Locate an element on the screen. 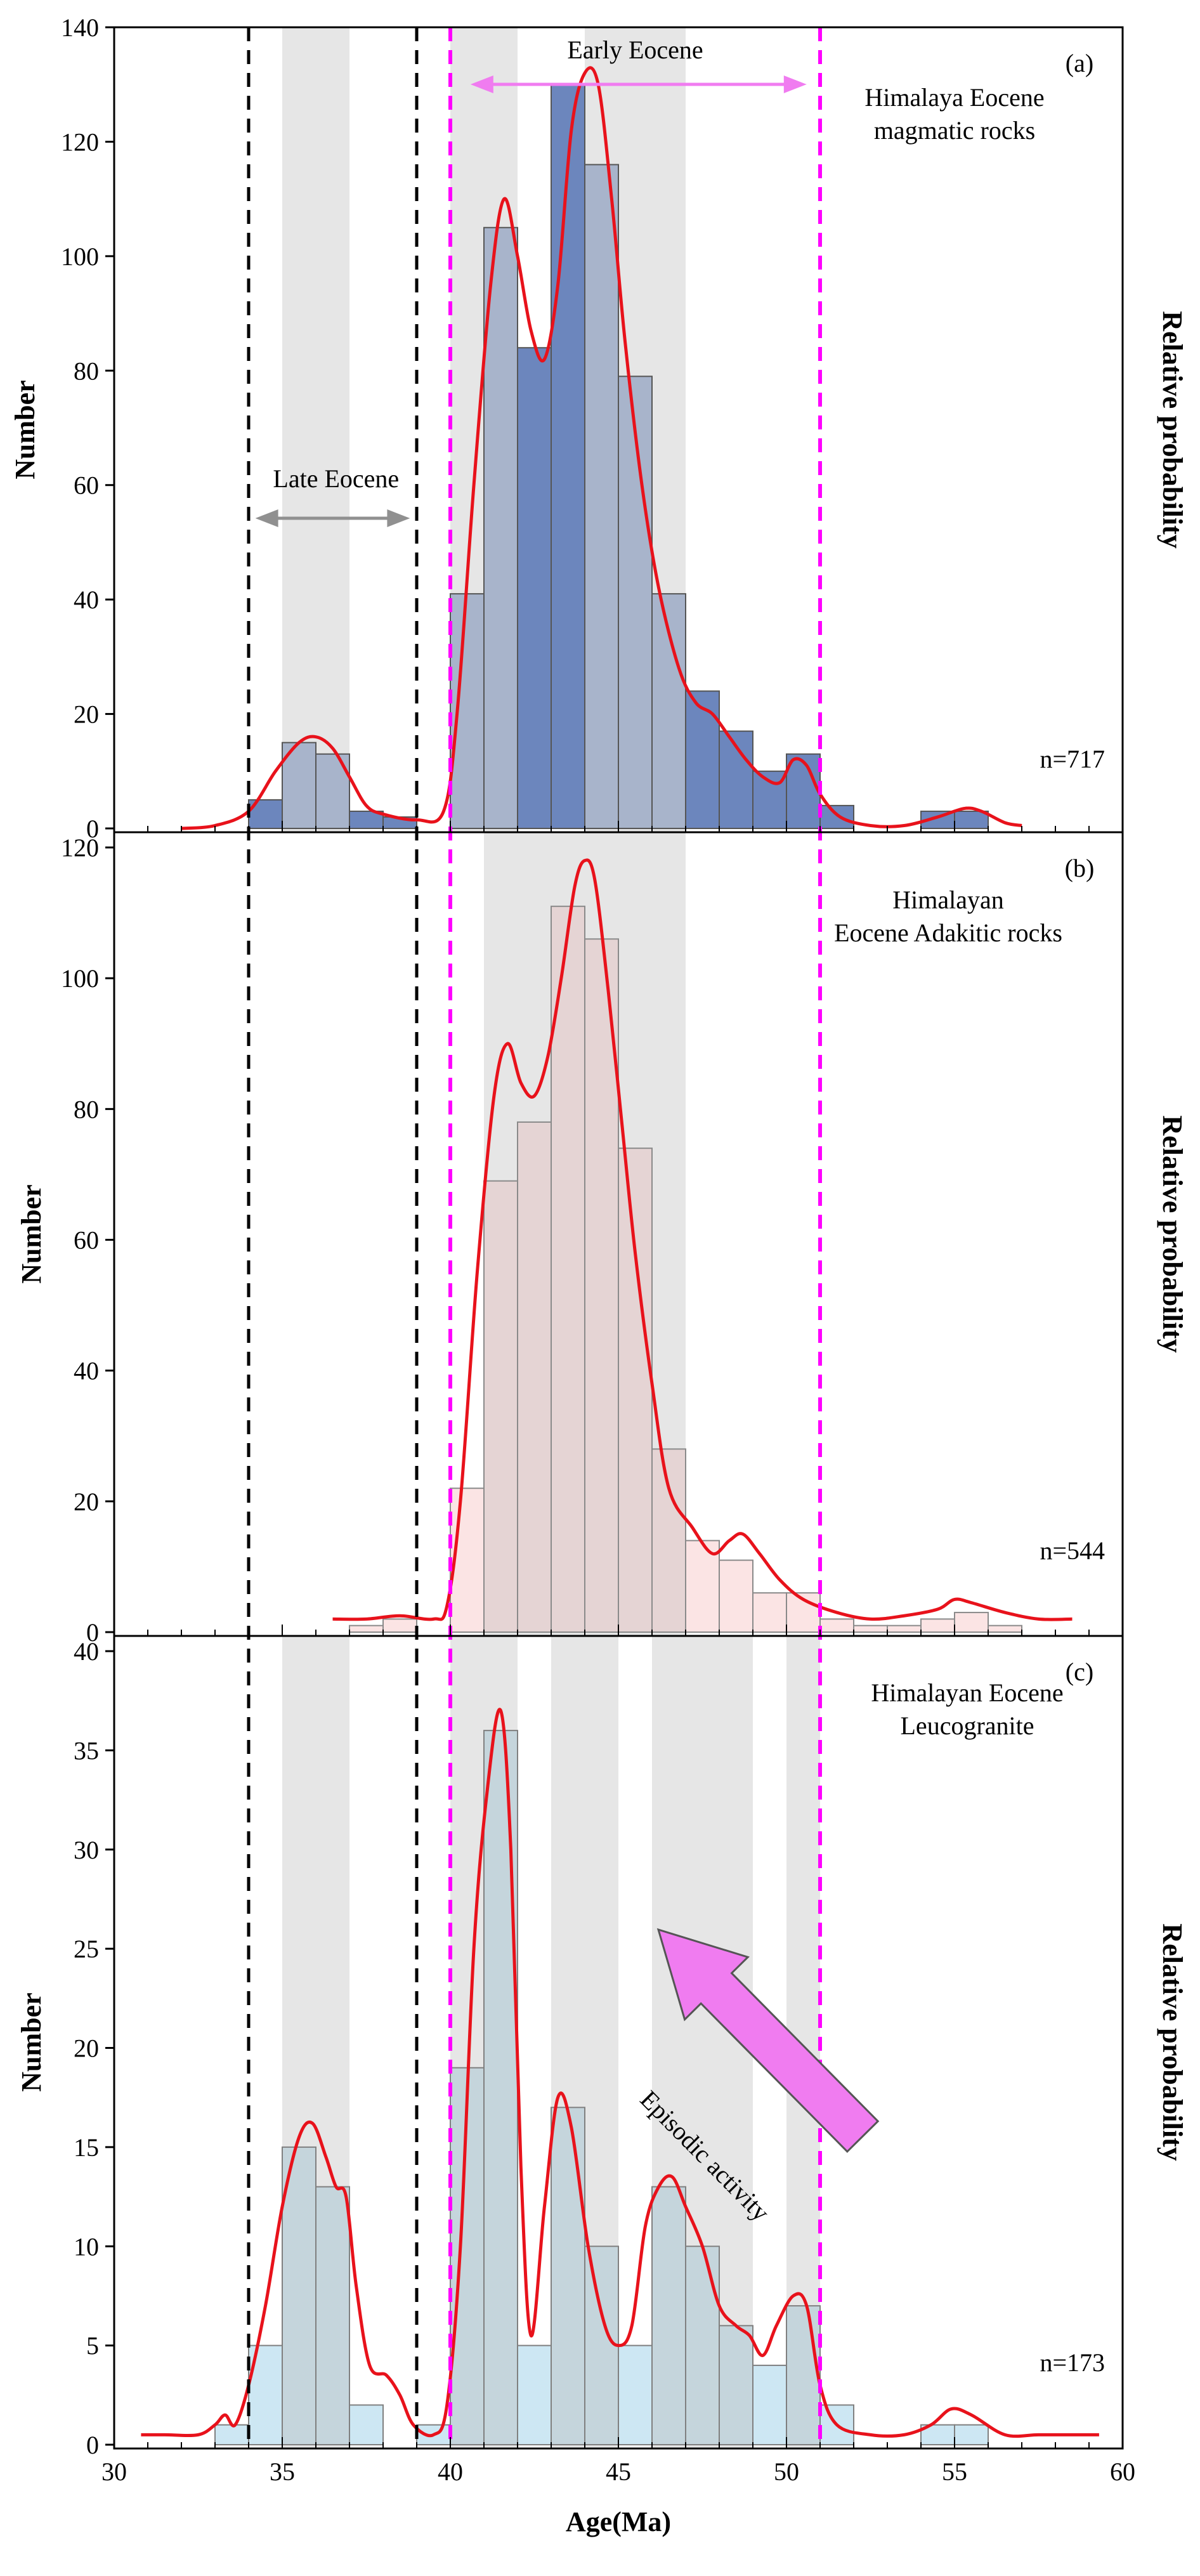 This screenshot has height=2576, width=1200. xtick-label-60: 60 is located at coordinates (1122, 2471).